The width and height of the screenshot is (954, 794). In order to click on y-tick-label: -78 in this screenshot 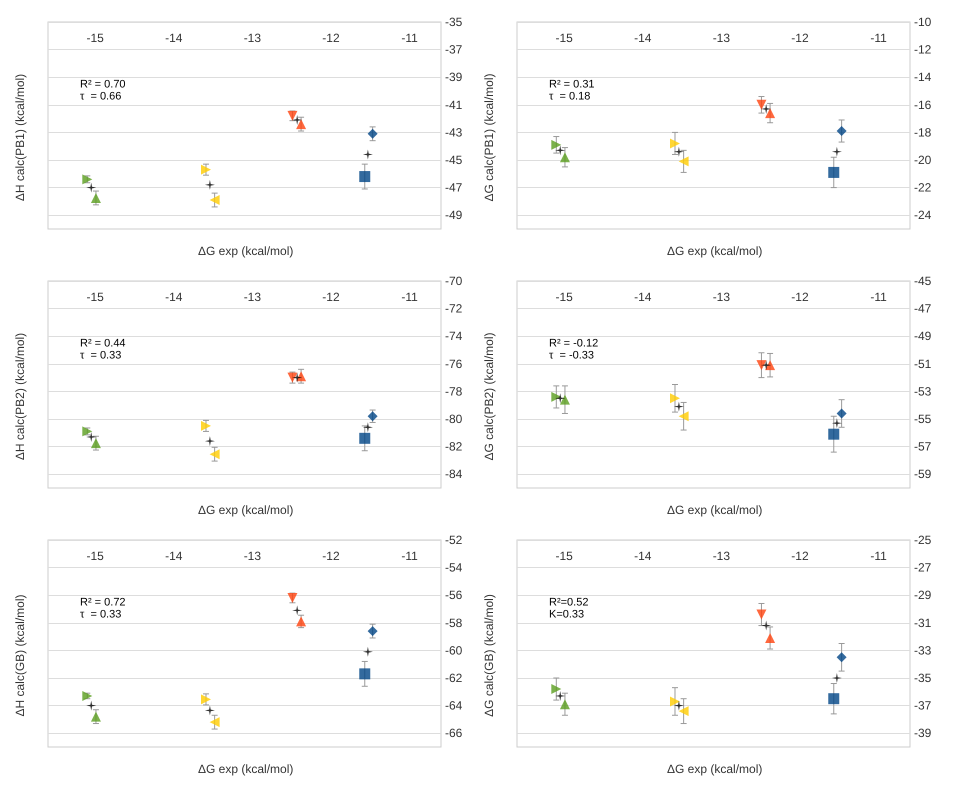, I will do `click(454, 391)`.